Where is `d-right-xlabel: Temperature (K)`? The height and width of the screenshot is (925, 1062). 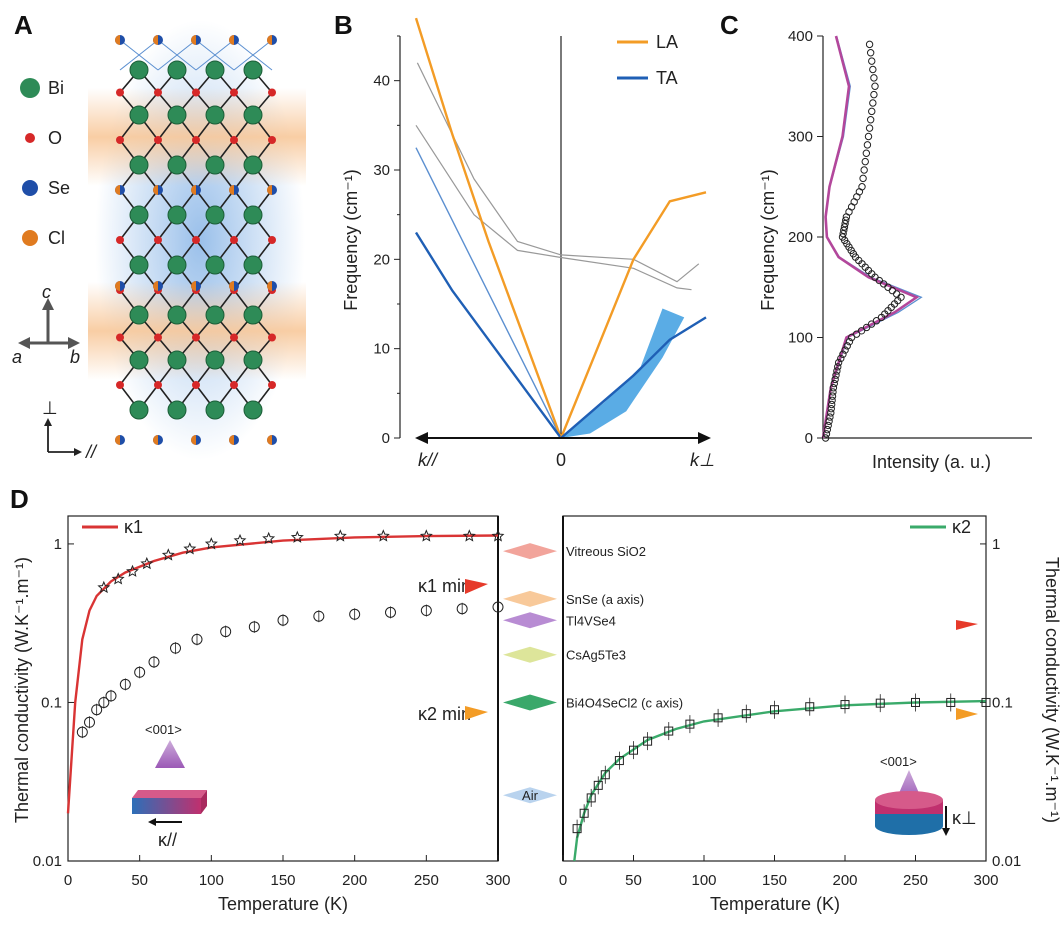
d-right-xlabel: Temperature (K) is located at coordinates (775, 904).